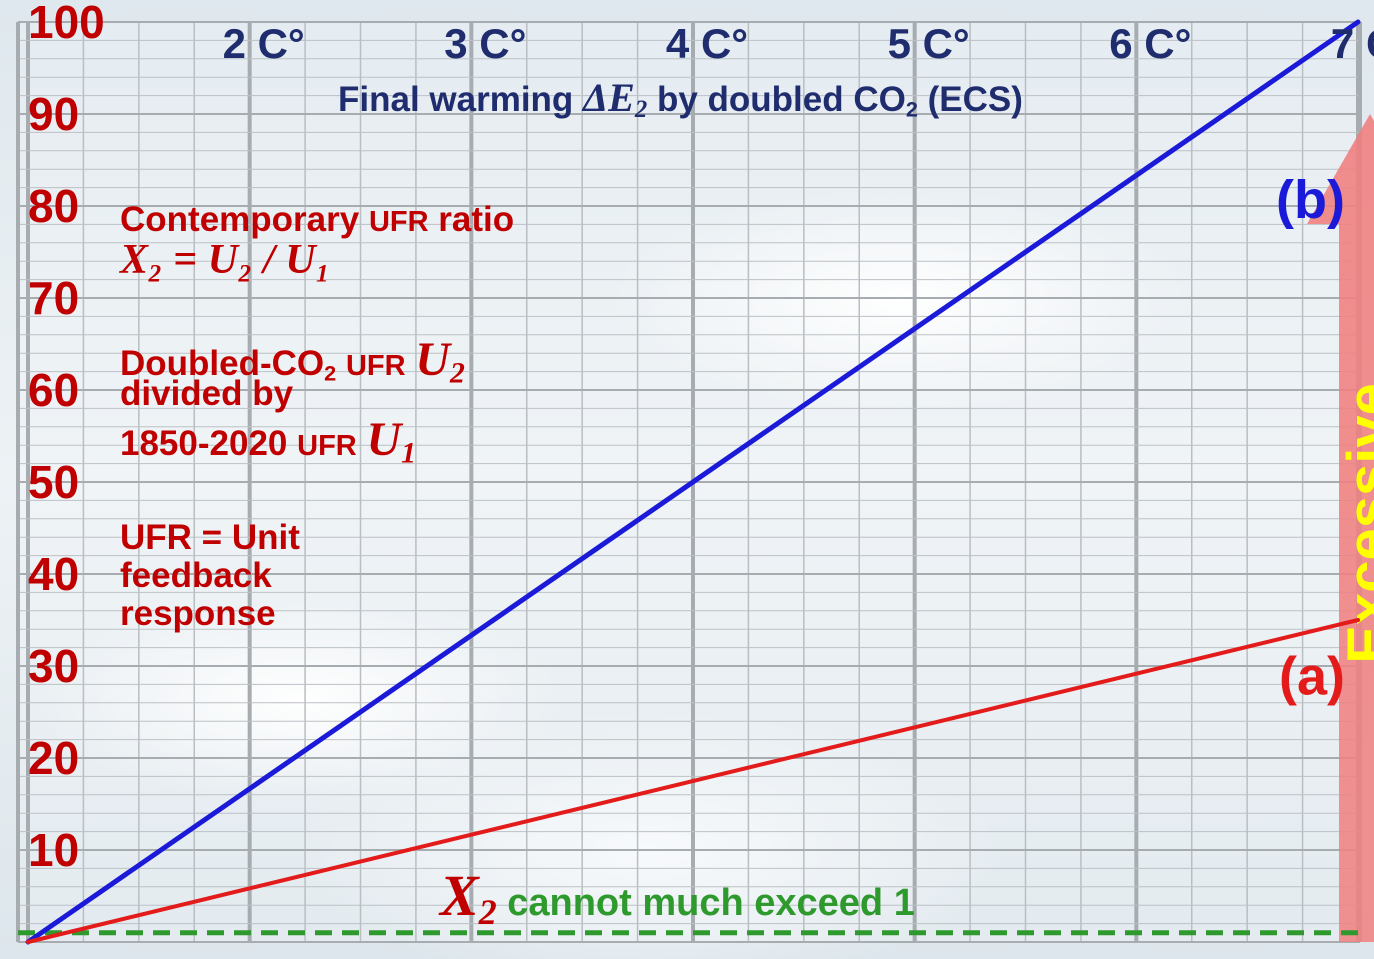  What do you see at coordinates (929, 43) in the screenshot?
I see `x-tick-label: 5 C°` at bounding box center [929, 43].